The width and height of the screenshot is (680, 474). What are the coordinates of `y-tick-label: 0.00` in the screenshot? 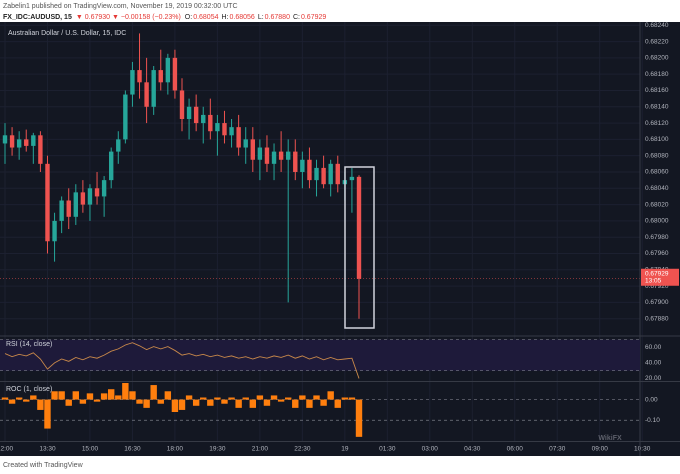 It's located at (651, 399).